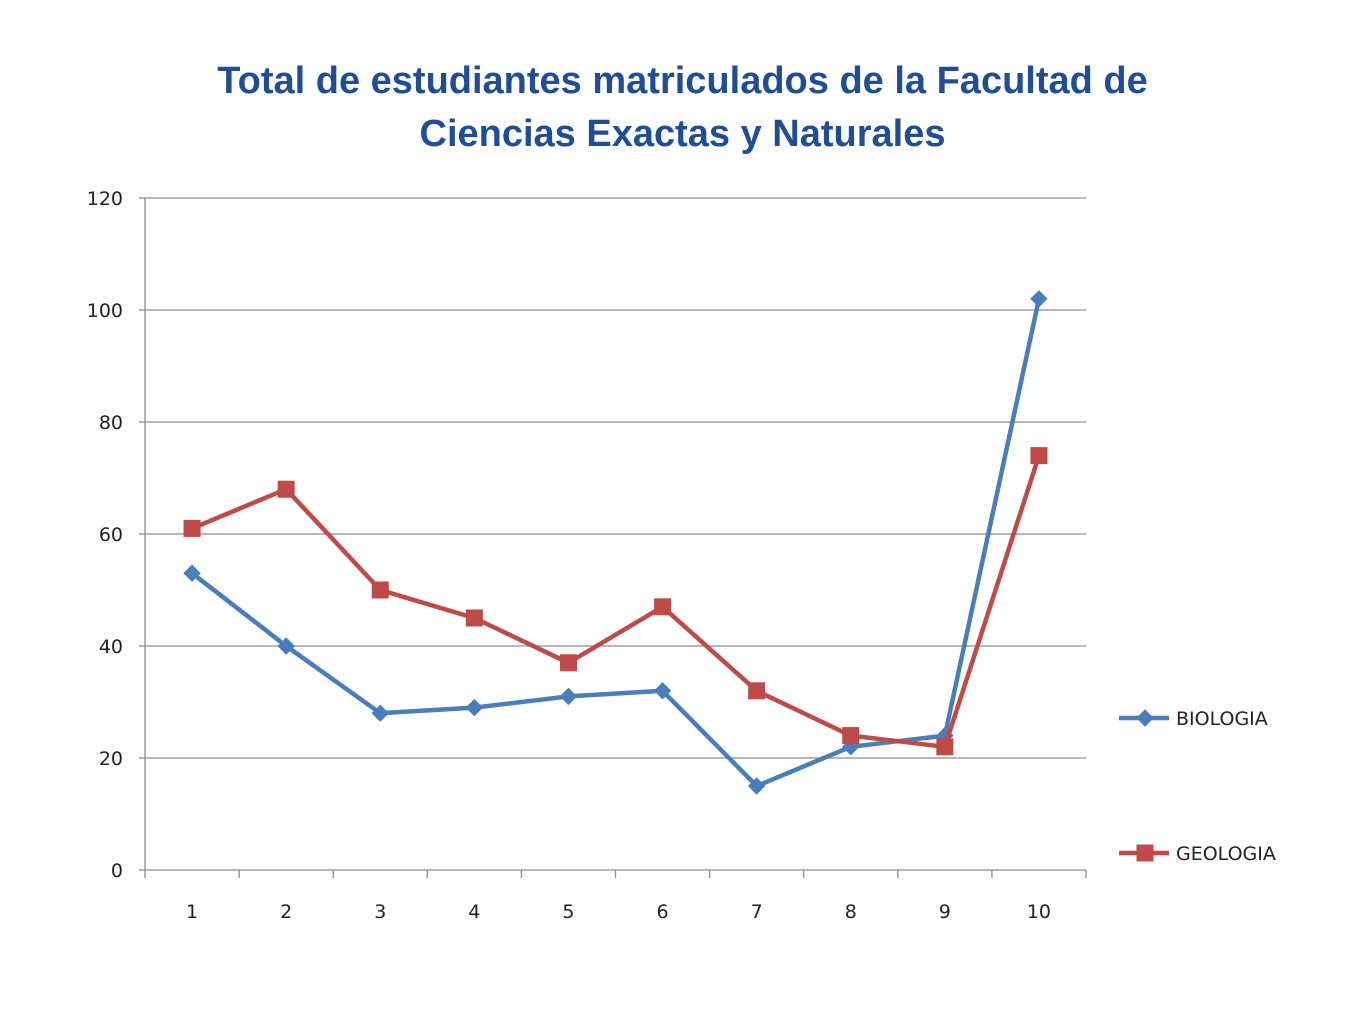 This screenshot has width=1365, height=1024. Describe the element at coordinates (945, 912) in the screenshot. I see `x-tick-label: 9` at that location.